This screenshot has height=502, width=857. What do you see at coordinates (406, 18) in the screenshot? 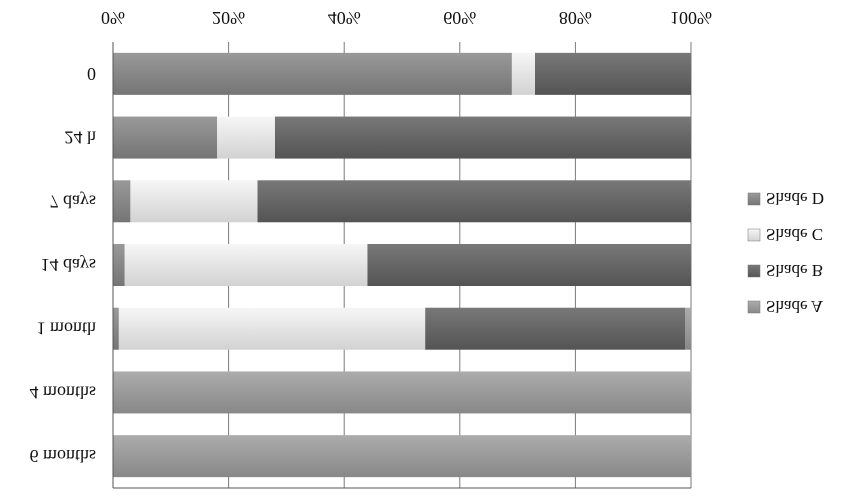
I see `x-axis-tick-labels: 0% 20% 40% 60% 80% 100%` at bounding box center [406, 18].